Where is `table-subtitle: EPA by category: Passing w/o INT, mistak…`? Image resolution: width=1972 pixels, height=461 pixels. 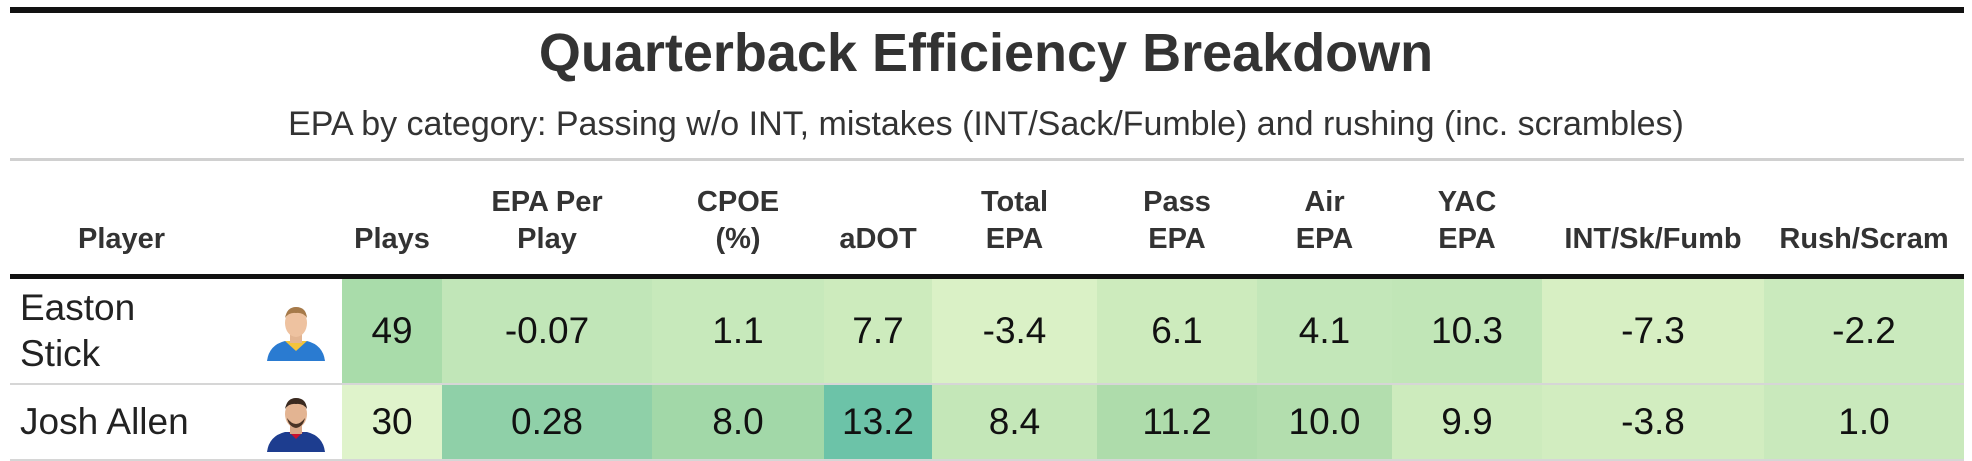
table-subtitle: EPA by category: Passing w/o INT, mistak… is located at coordinates (986, 124).